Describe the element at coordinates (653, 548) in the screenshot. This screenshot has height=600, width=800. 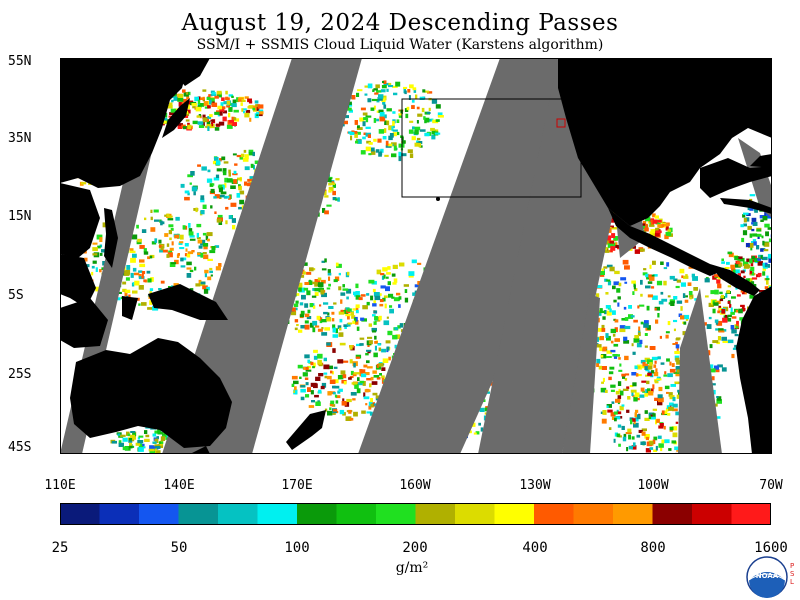
I see `colorbar-label-800: 800` at that location.